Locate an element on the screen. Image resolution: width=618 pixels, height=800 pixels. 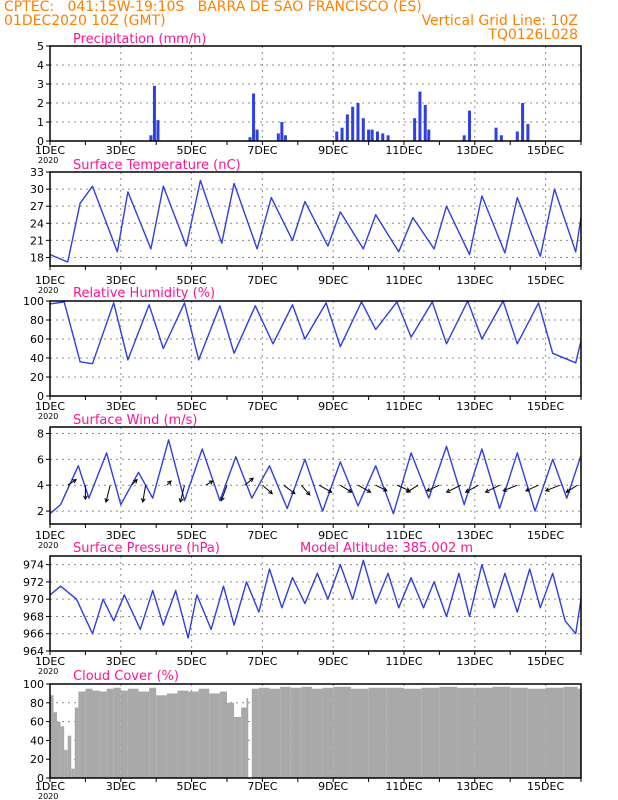
y-tick-label: 972 is located at coordinates (33, 582).